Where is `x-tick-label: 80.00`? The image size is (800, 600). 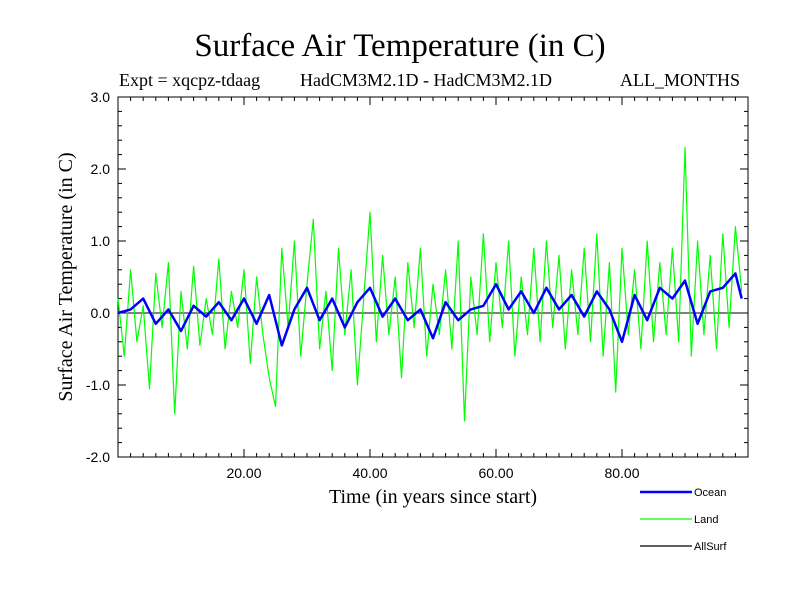 x-tick-label: 80.00 is located at coordinates (621, 473).